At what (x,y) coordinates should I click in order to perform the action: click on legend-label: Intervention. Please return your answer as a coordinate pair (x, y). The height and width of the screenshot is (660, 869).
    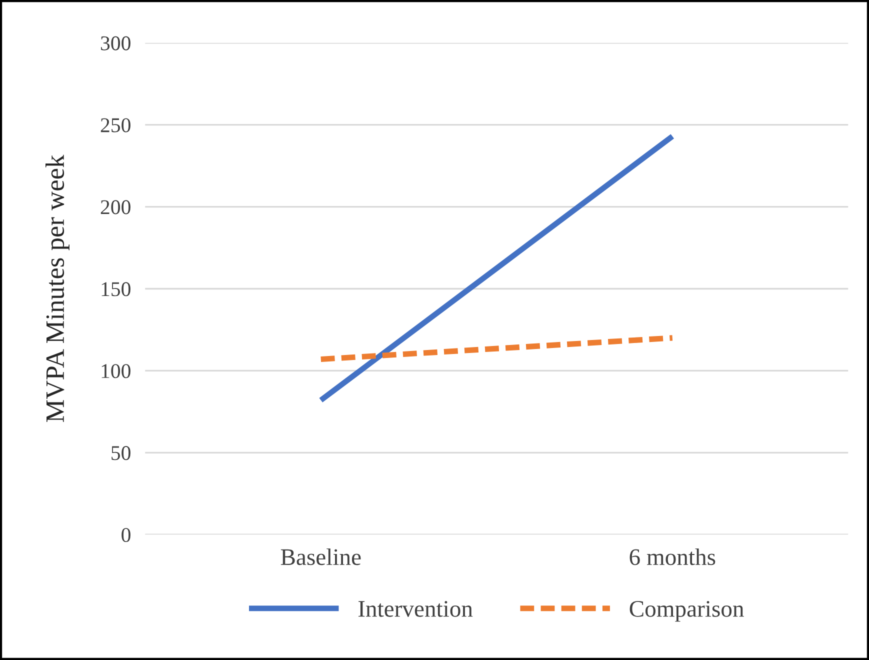
    Looking at the image, I should click on (415, 608).